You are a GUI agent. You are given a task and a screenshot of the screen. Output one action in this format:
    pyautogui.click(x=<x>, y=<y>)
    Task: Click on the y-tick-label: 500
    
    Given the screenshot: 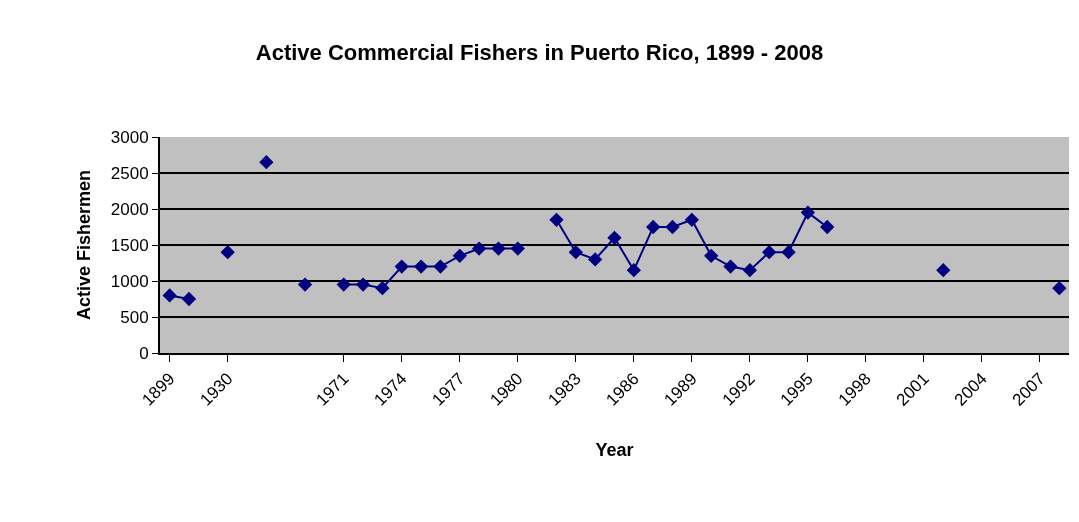 What is the action you would take?
    pyautogui.click(x=134, y=317)
    